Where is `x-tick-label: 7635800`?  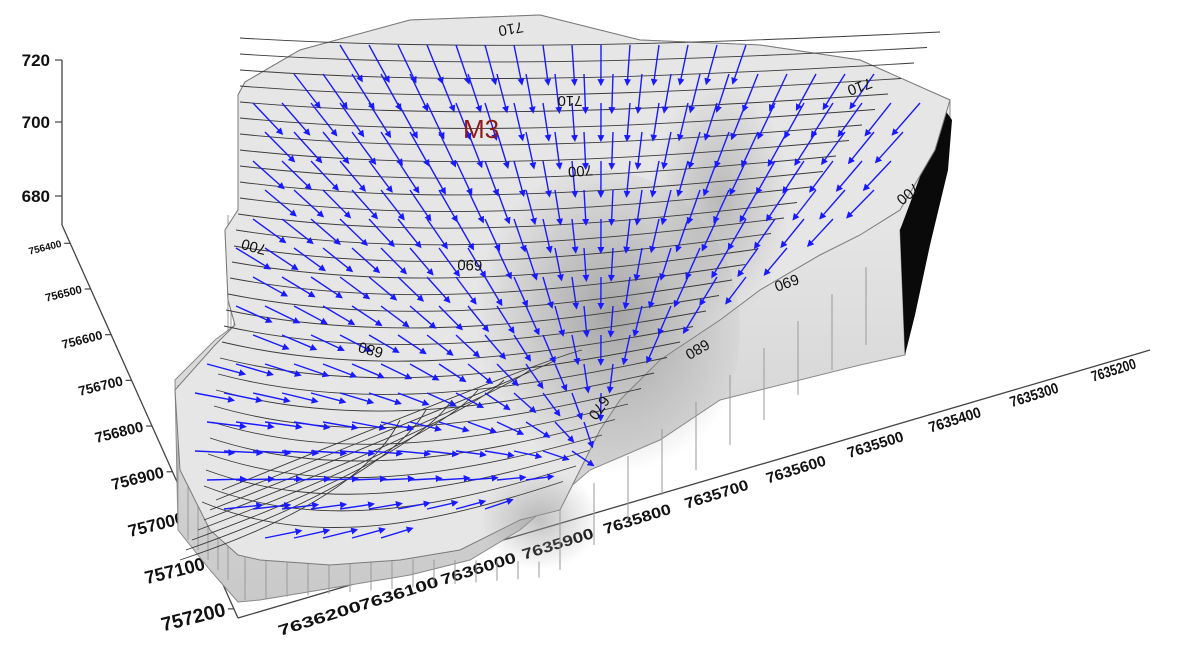 x-tick-label: 7635800 is located at coordinates (637, 519).